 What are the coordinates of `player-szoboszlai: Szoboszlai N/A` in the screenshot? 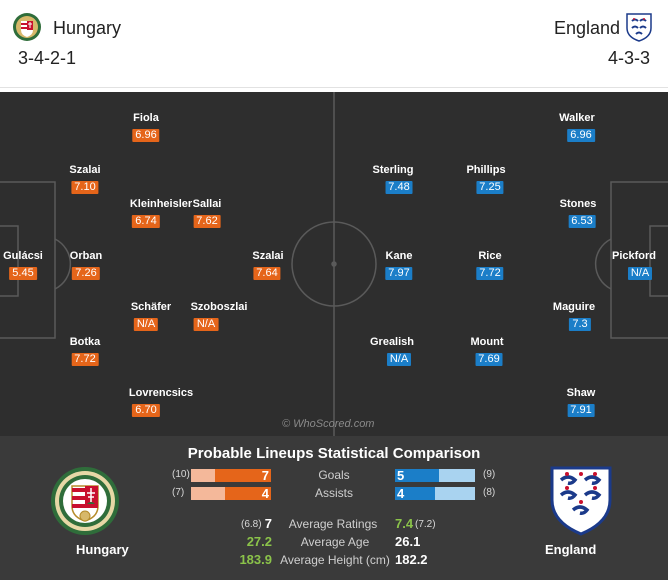 It's located at (219, 316).